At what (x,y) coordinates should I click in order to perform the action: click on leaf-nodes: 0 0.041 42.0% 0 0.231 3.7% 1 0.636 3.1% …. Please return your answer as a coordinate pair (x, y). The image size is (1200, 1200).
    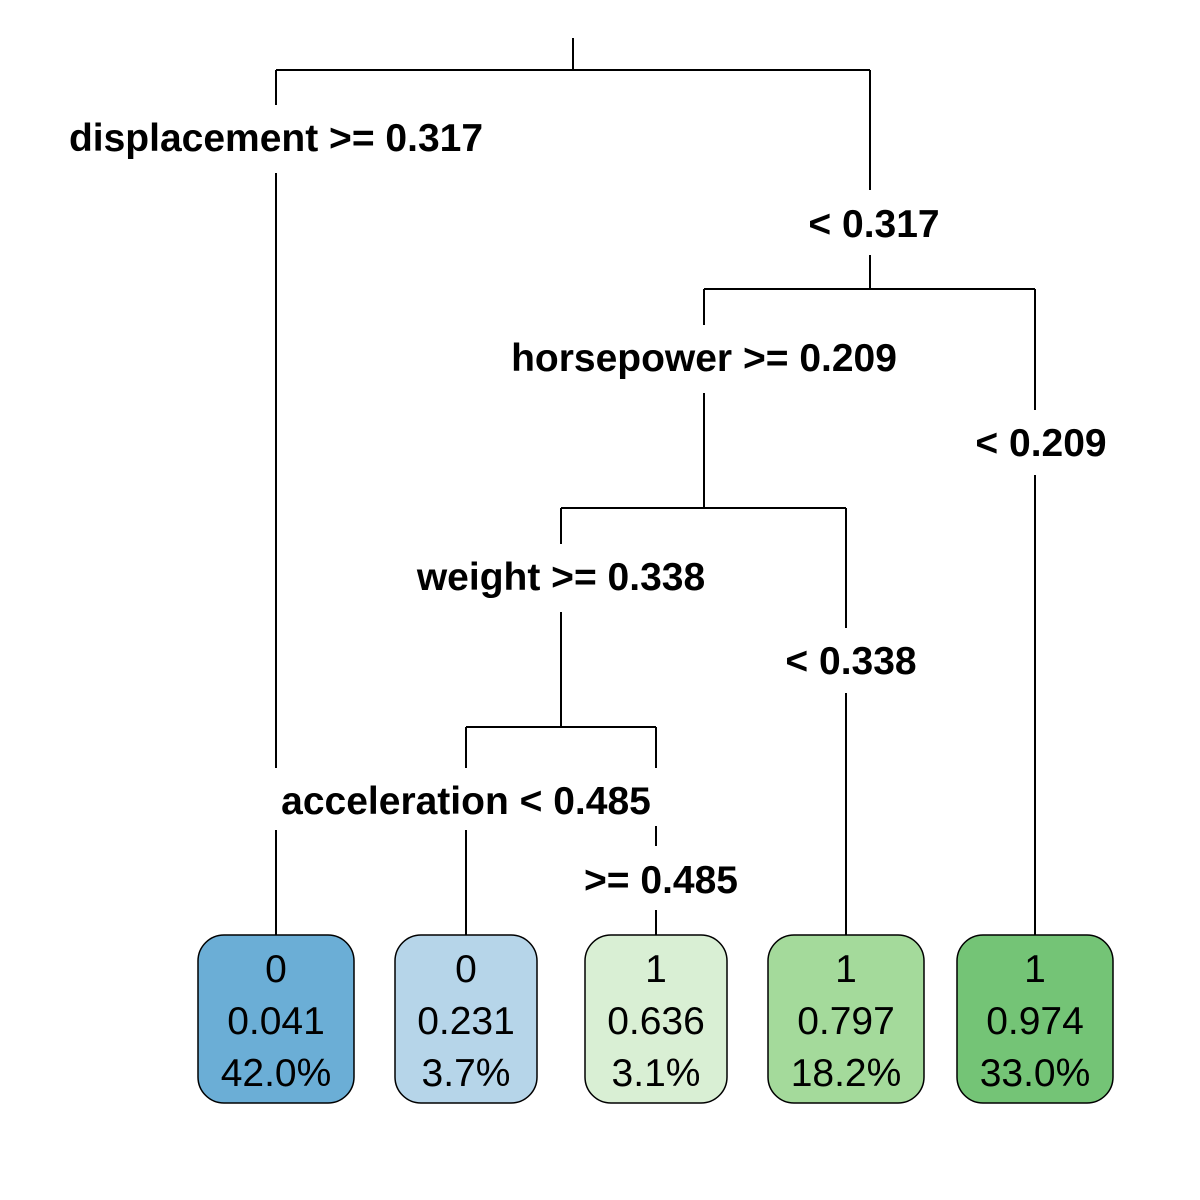
    Looking at the image, I should click on (655, 1019).